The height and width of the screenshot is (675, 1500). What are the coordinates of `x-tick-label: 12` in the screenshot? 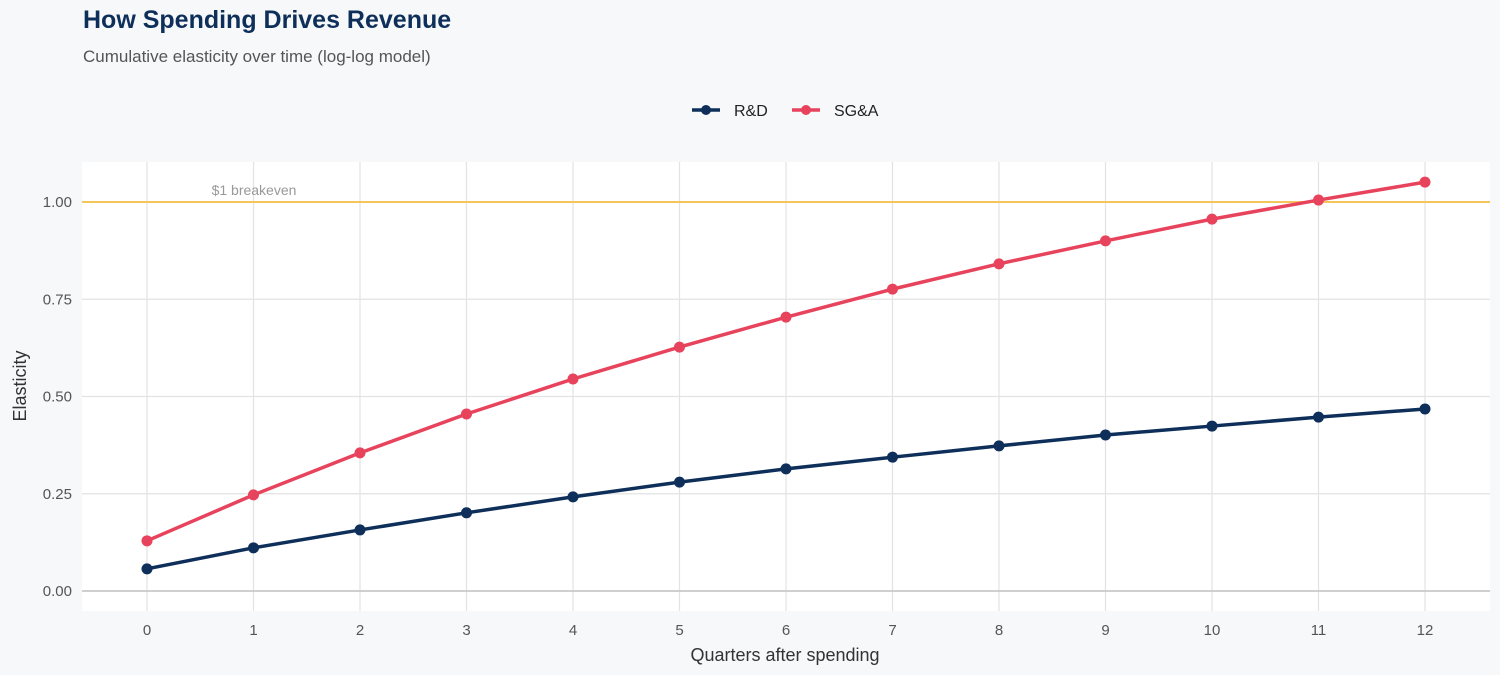 It's located at (1425, 630).